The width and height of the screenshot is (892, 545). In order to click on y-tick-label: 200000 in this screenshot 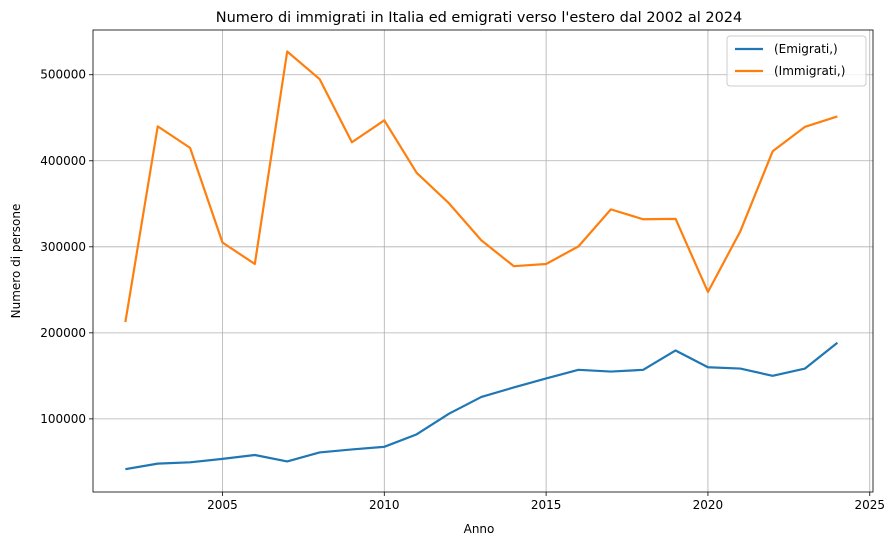, I will do `click(63, 333)`.